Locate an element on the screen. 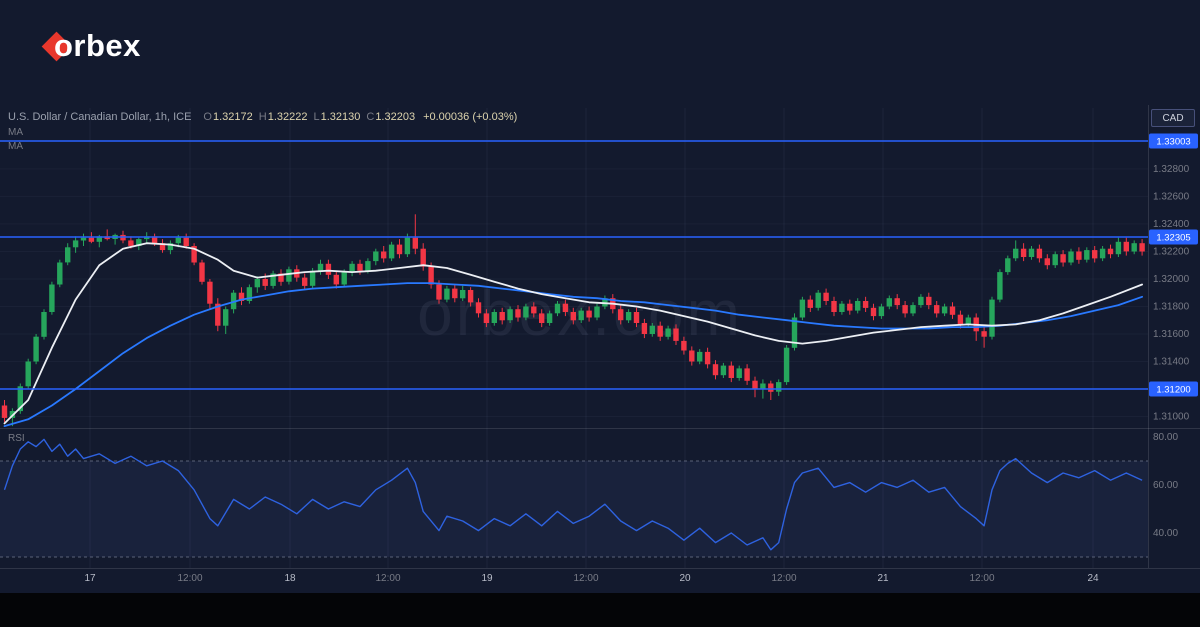 The width and height of the screenshot is (1200, 627). price-tick-label: 1.32800 is located at coordinates (1171, 169).